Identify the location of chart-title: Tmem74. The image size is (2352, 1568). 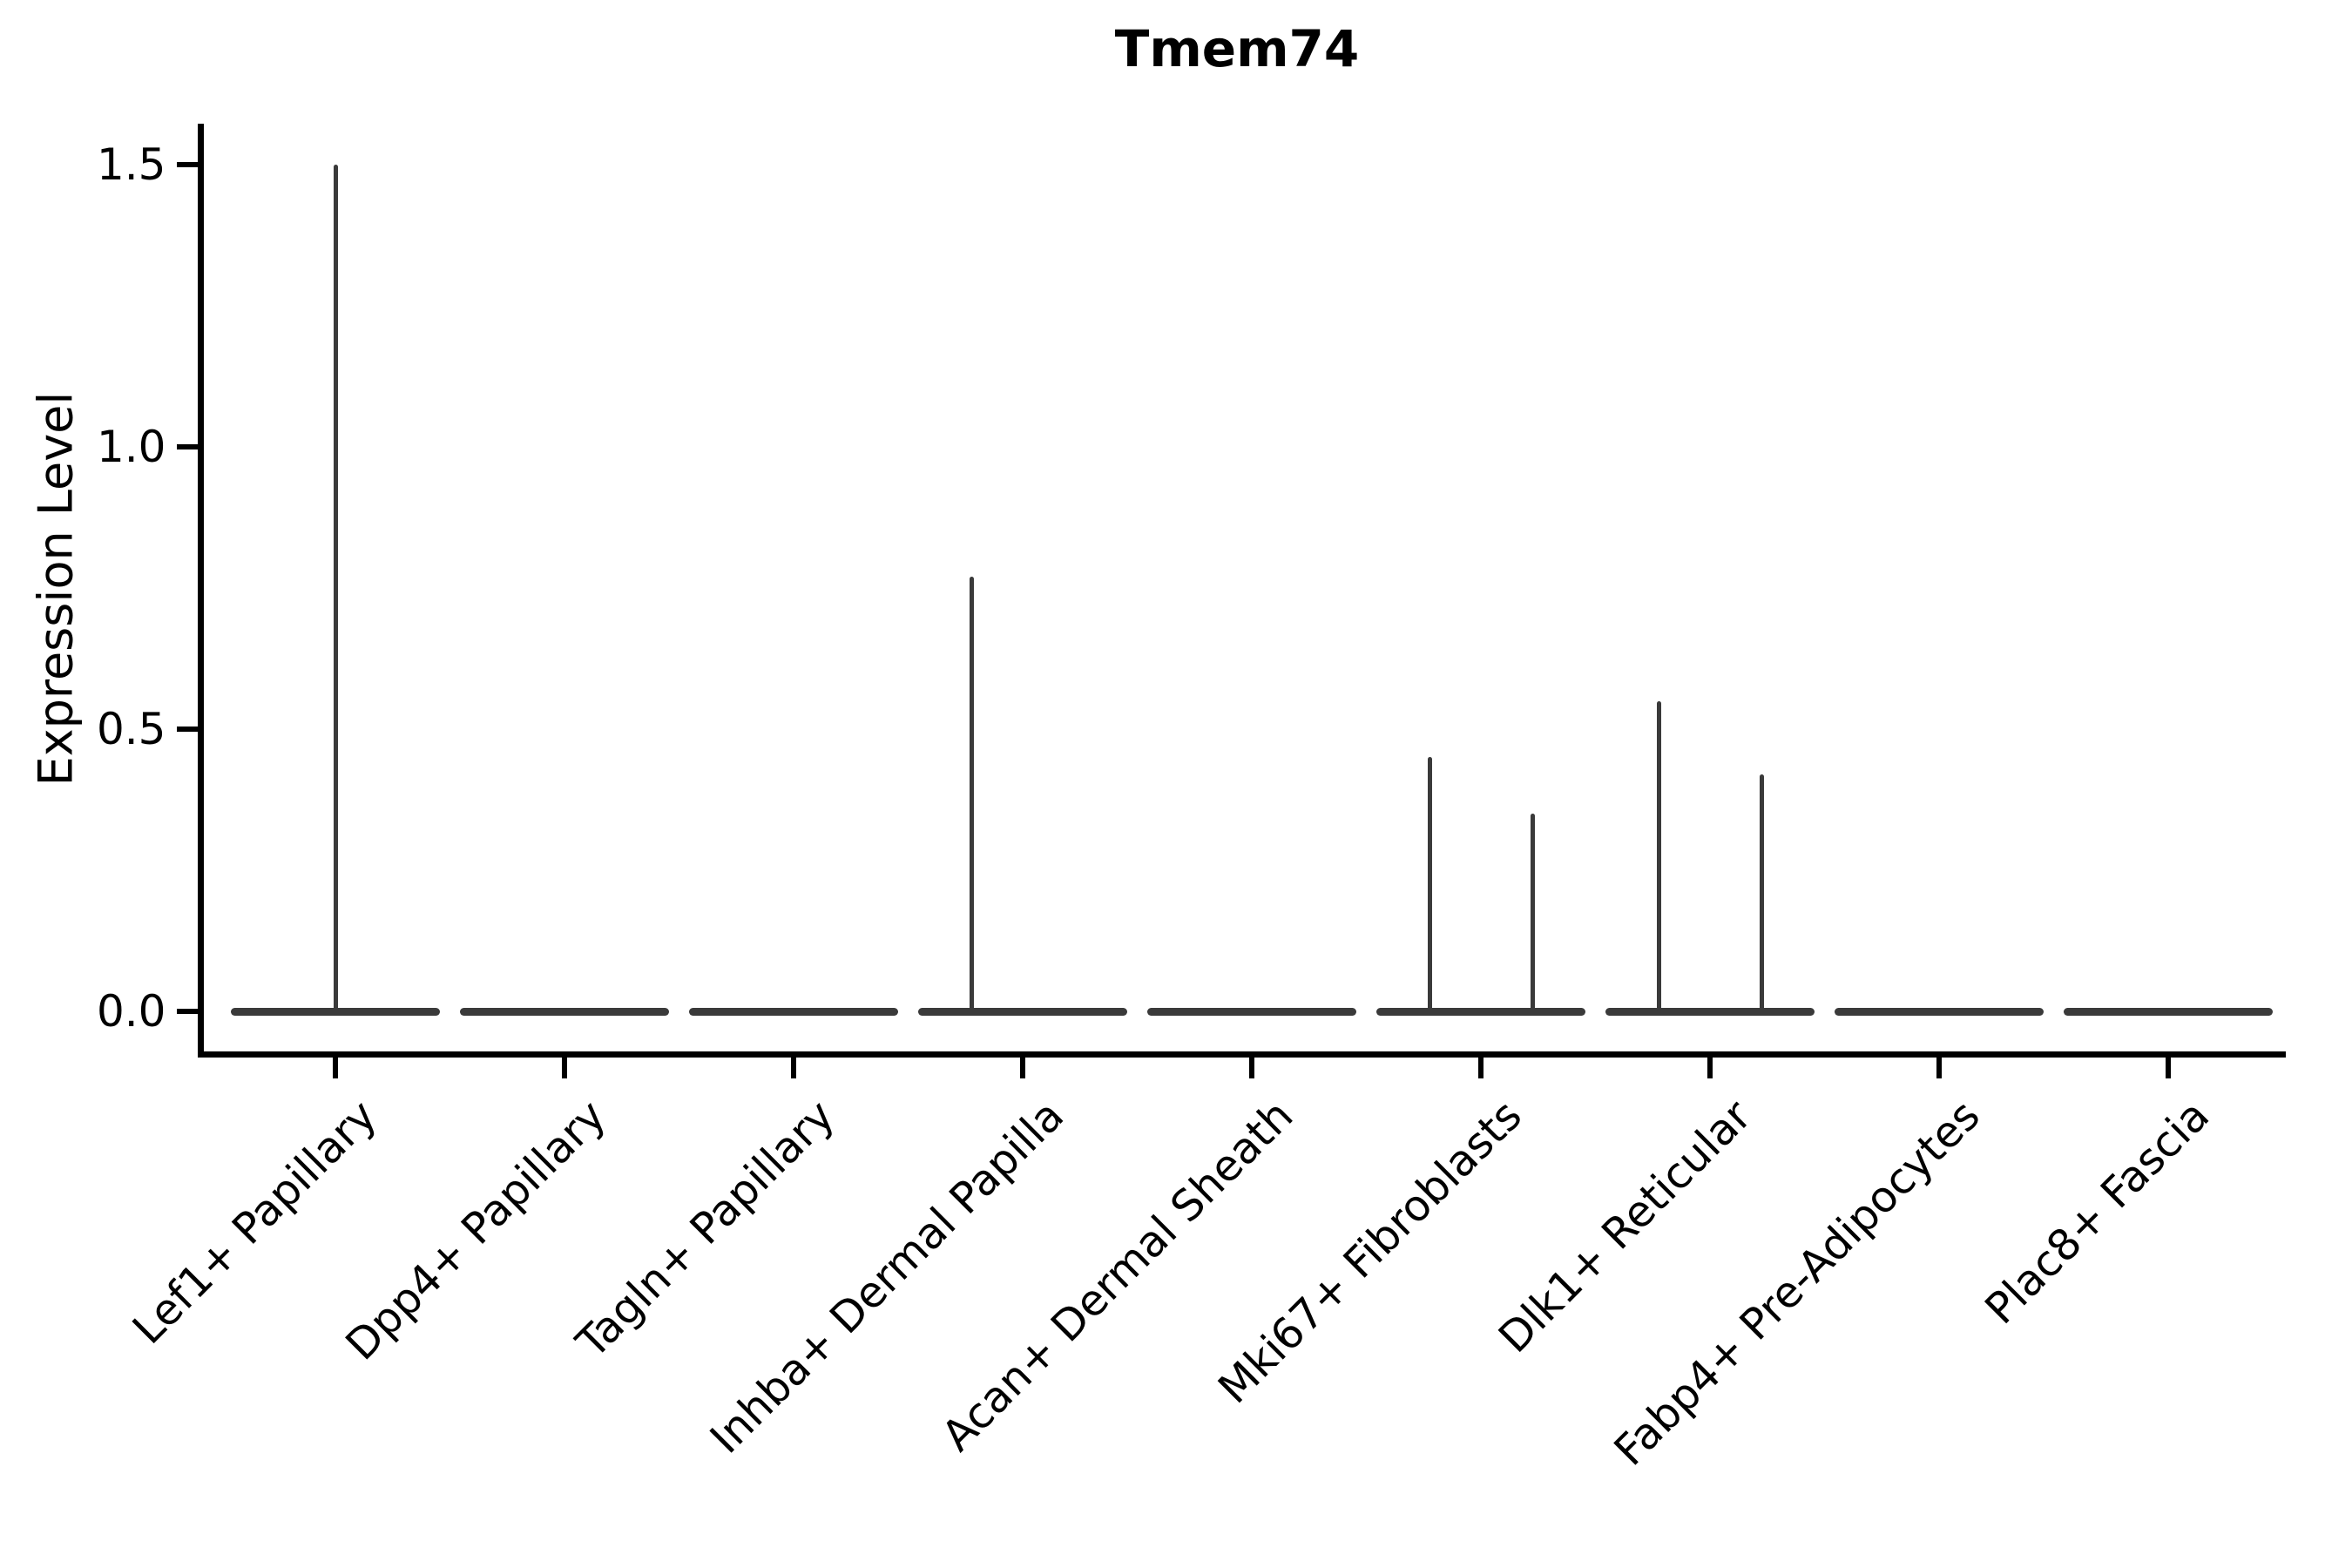
(1237, 48).